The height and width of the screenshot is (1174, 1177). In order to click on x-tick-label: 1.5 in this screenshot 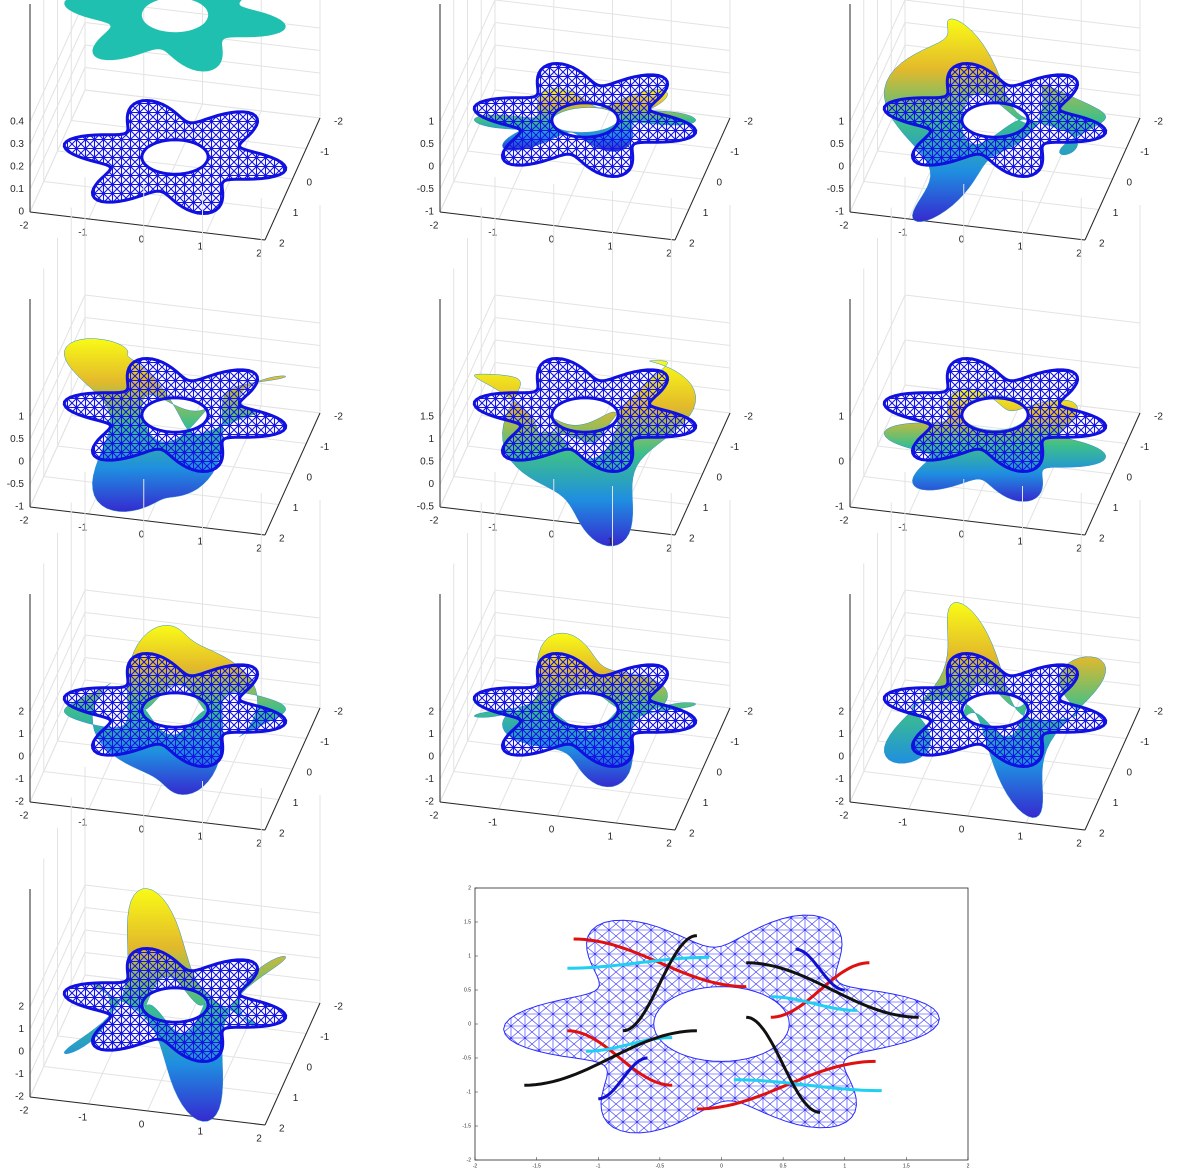, I will do `click(906, 1166)`.